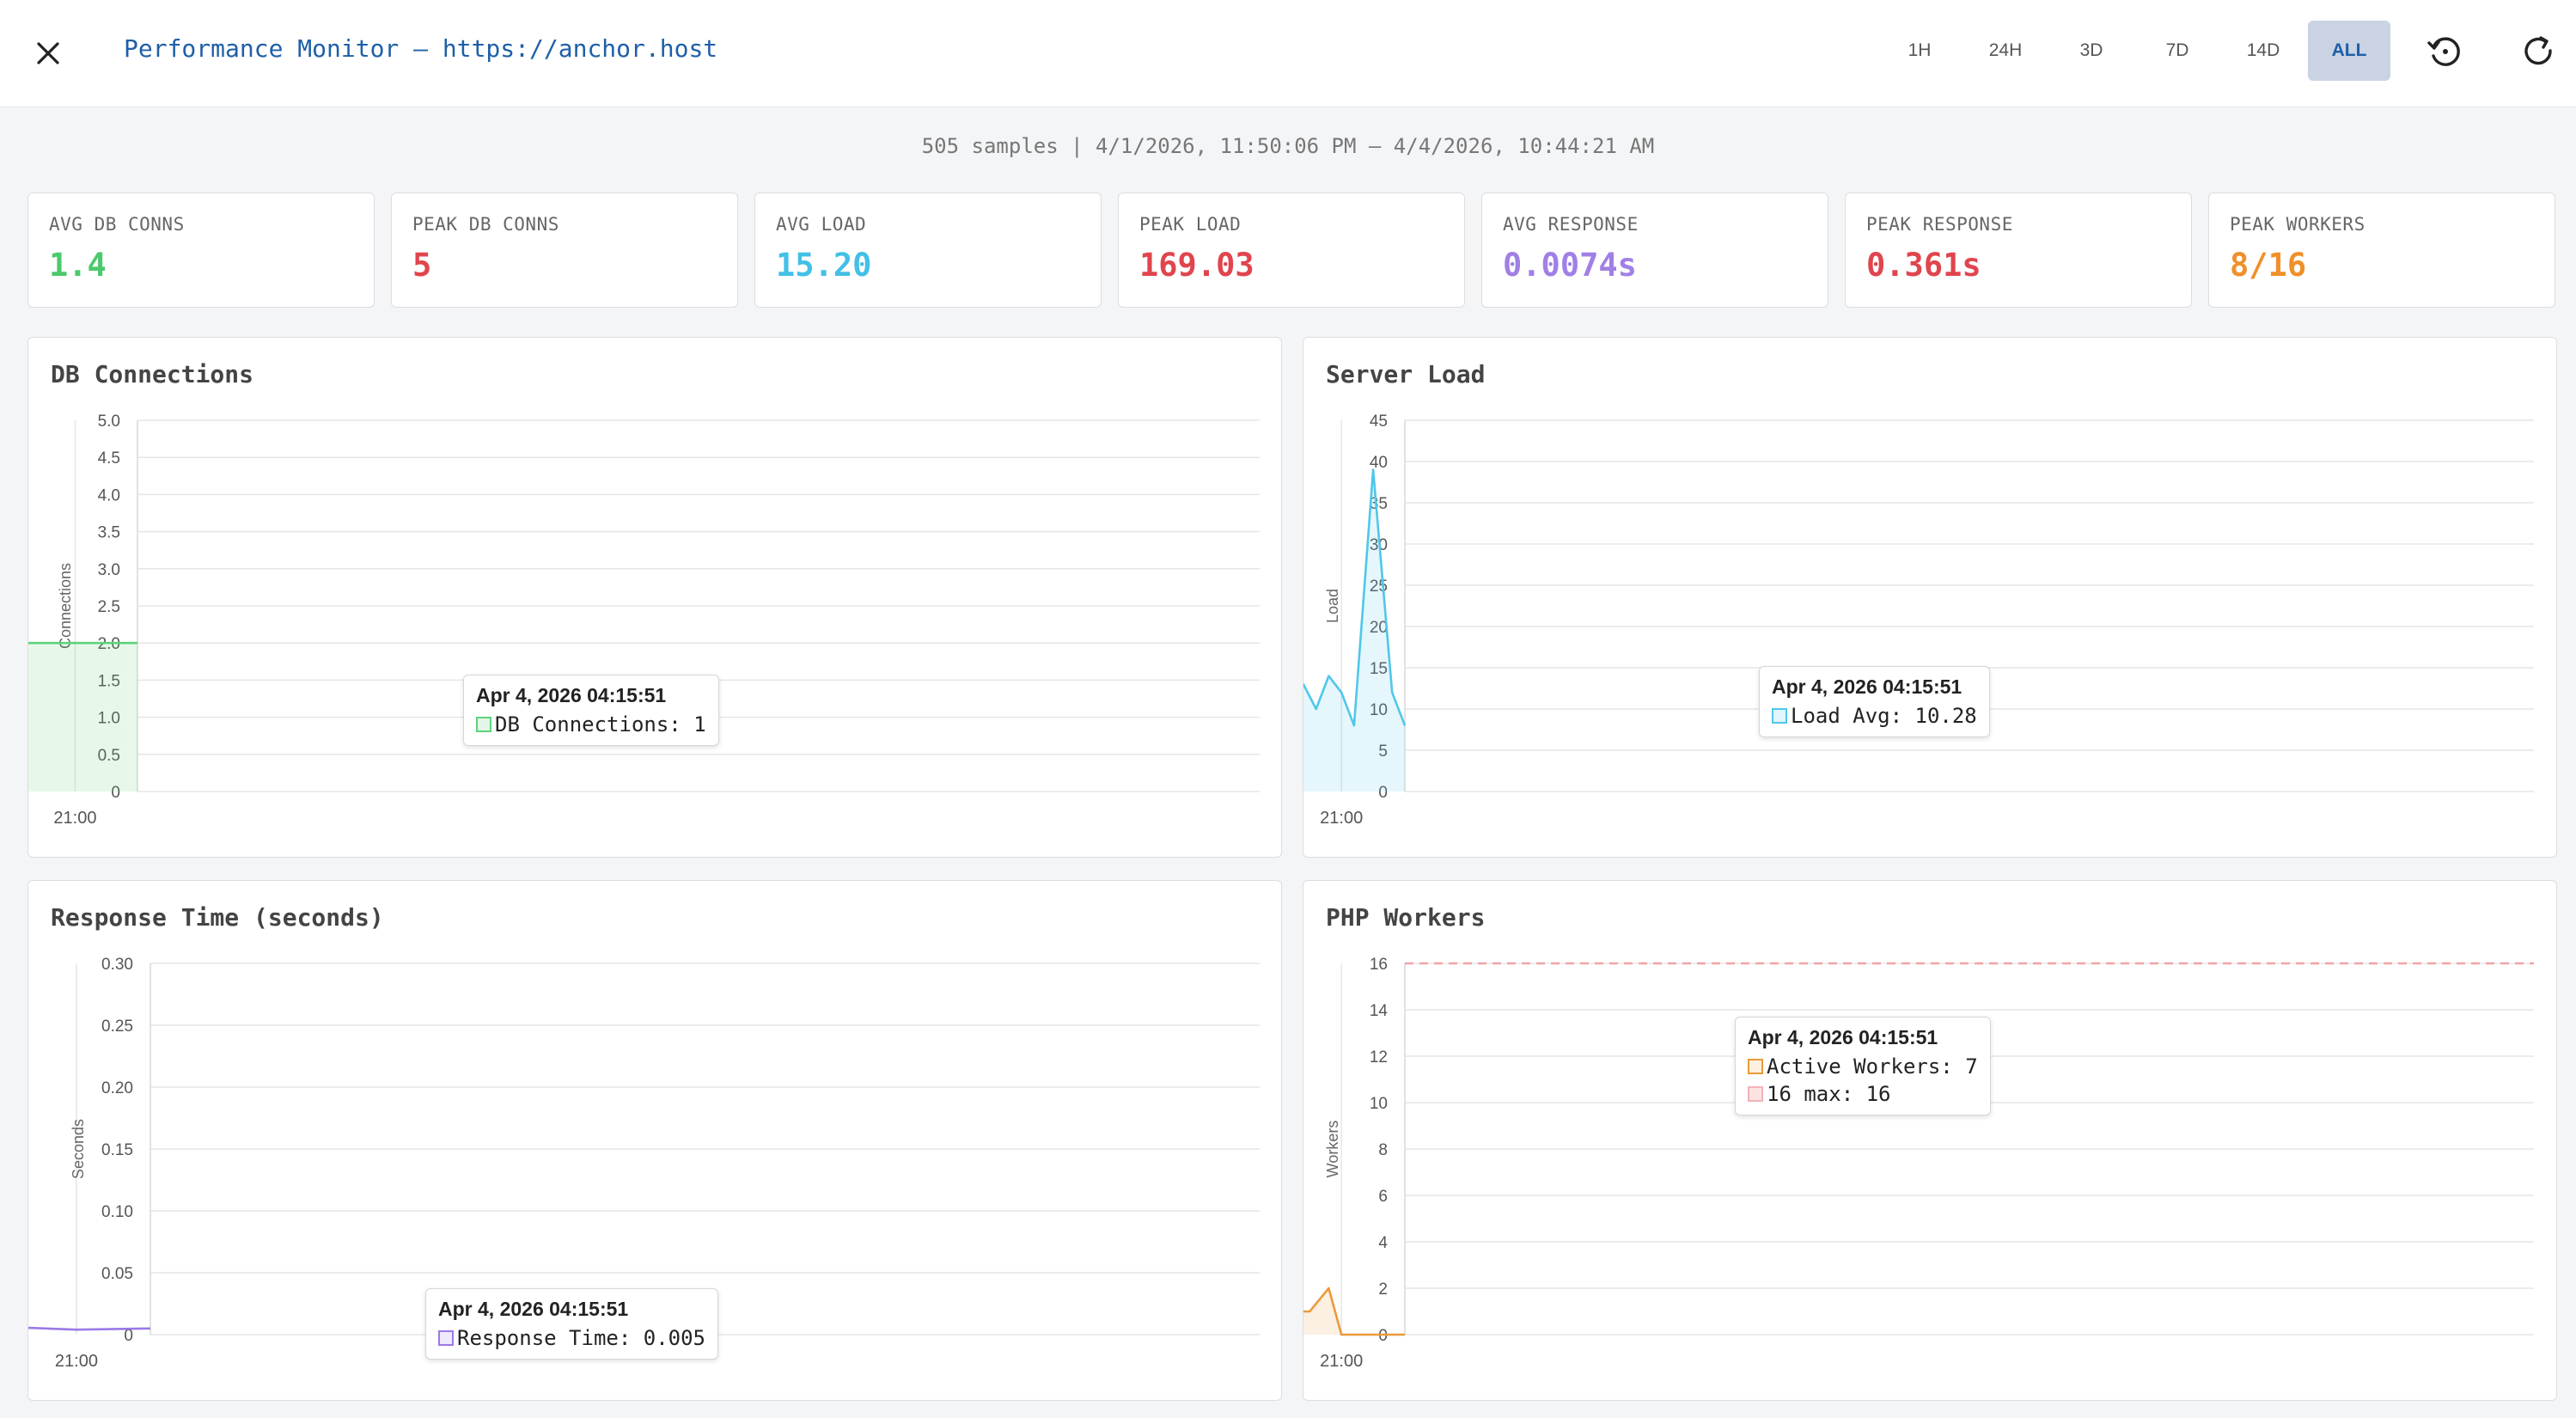 The image size is (2576, 1418). I want to click on stat-card-avg-response: AVG RESPONSE 0.0074s, so click(1654, 250).